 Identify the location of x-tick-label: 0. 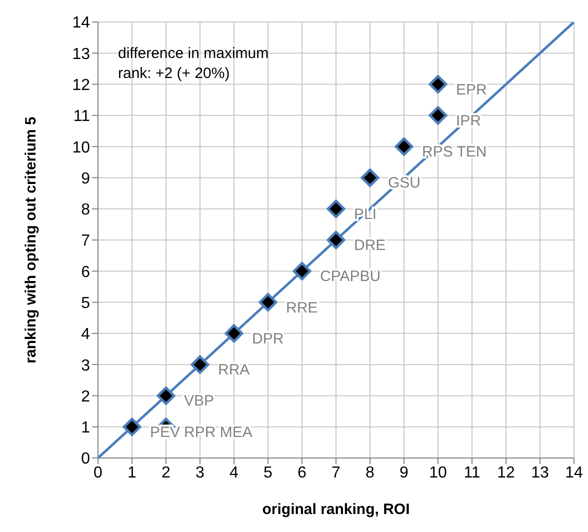
(98, 473).